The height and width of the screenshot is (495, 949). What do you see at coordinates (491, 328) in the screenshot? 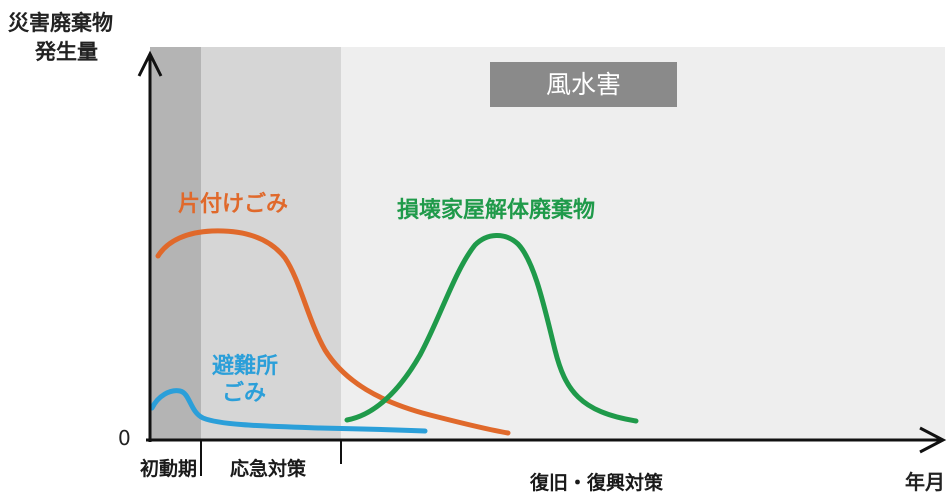
I see `curve-demolition-waste` at bounding box center [491, 328].